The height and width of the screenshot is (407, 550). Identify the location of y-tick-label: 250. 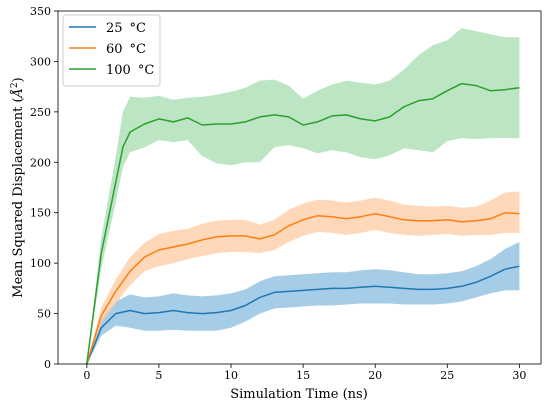
(40, 112).